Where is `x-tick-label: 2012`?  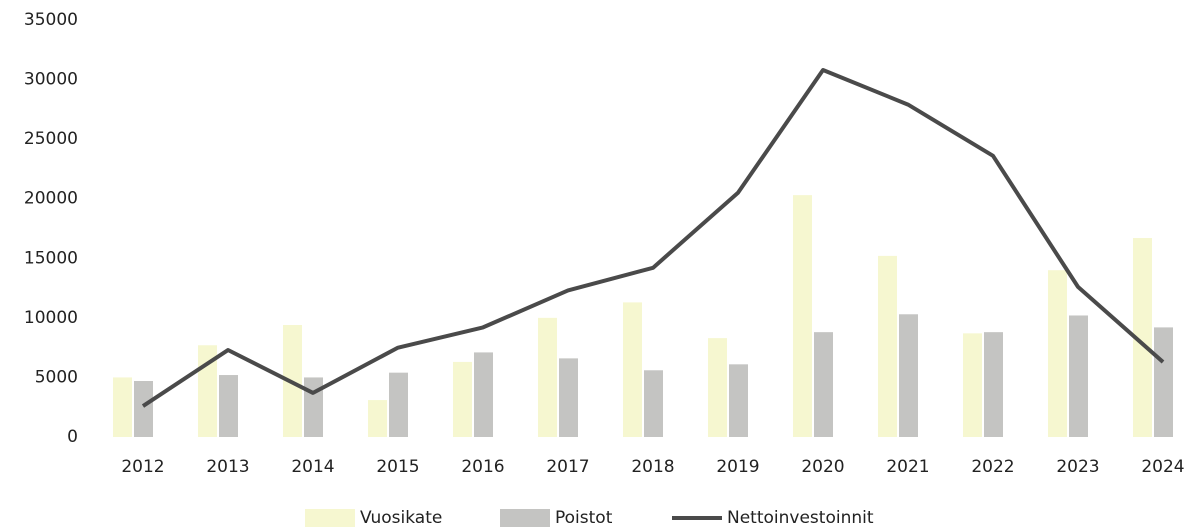
x-tick-label: 2012 is located at coordinates (142, 467).